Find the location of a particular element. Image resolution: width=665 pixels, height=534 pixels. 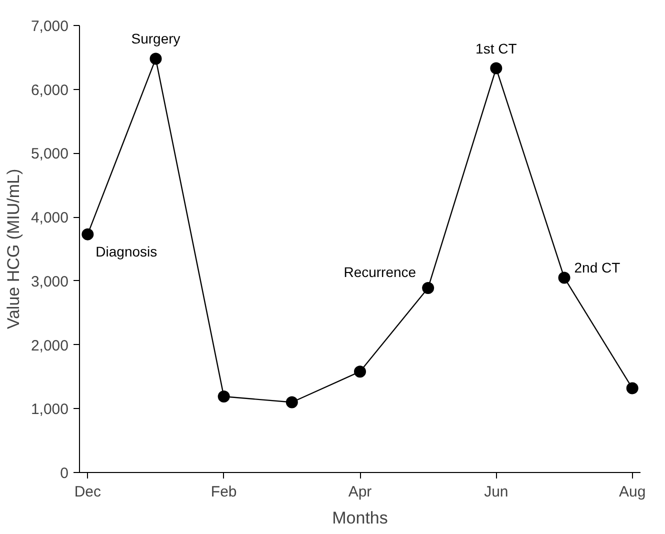

y-tick-label: 2,000 is located at coordinates (49, 345).